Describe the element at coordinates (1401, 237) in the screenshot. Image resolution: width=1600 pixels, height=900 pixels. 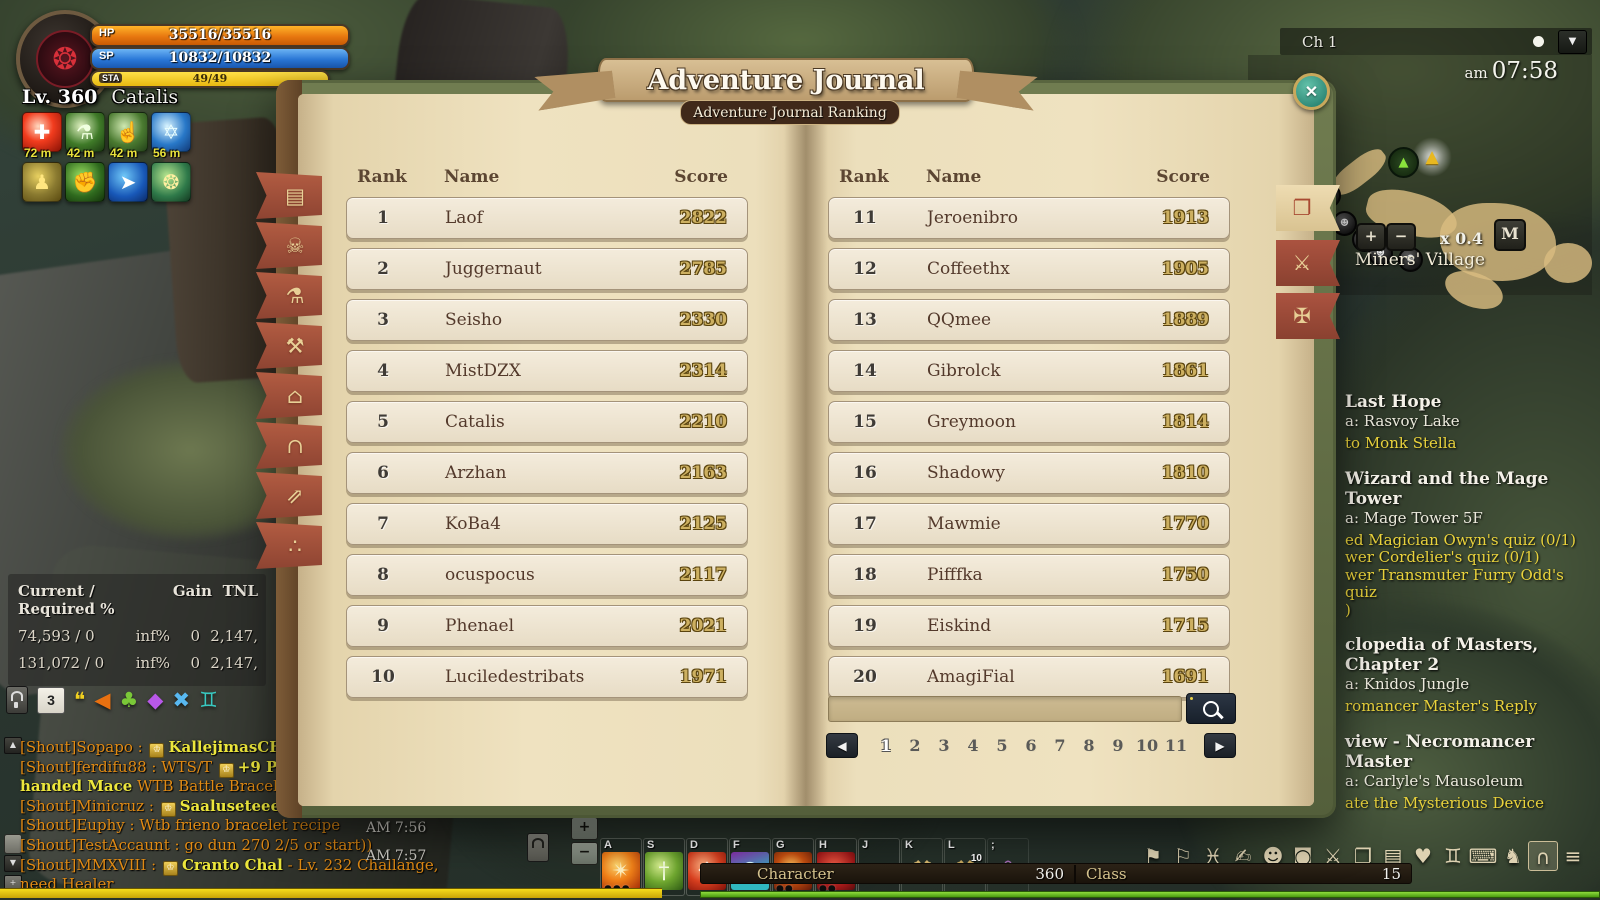
I see `minimap-zoom-out-button: −` at that location.